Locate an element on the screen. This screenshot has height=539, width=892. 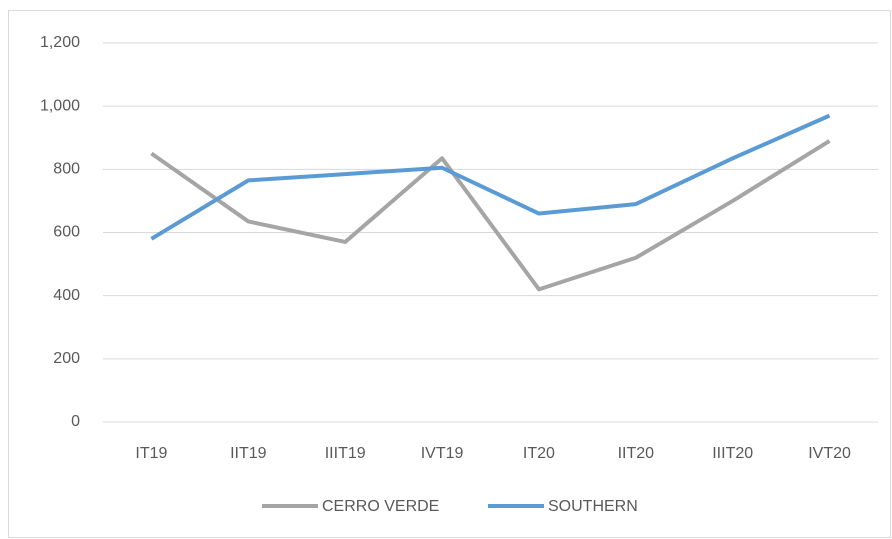
y-tick-label: 0 is located at coordinates (75, 421).